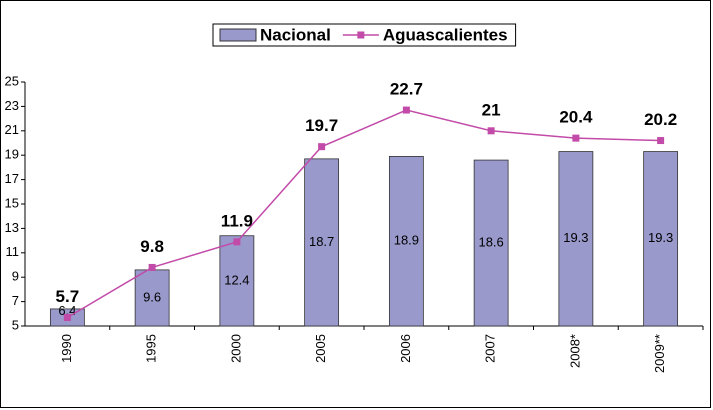  I want to click on line-value-label: 5.7, so click(68, 296).